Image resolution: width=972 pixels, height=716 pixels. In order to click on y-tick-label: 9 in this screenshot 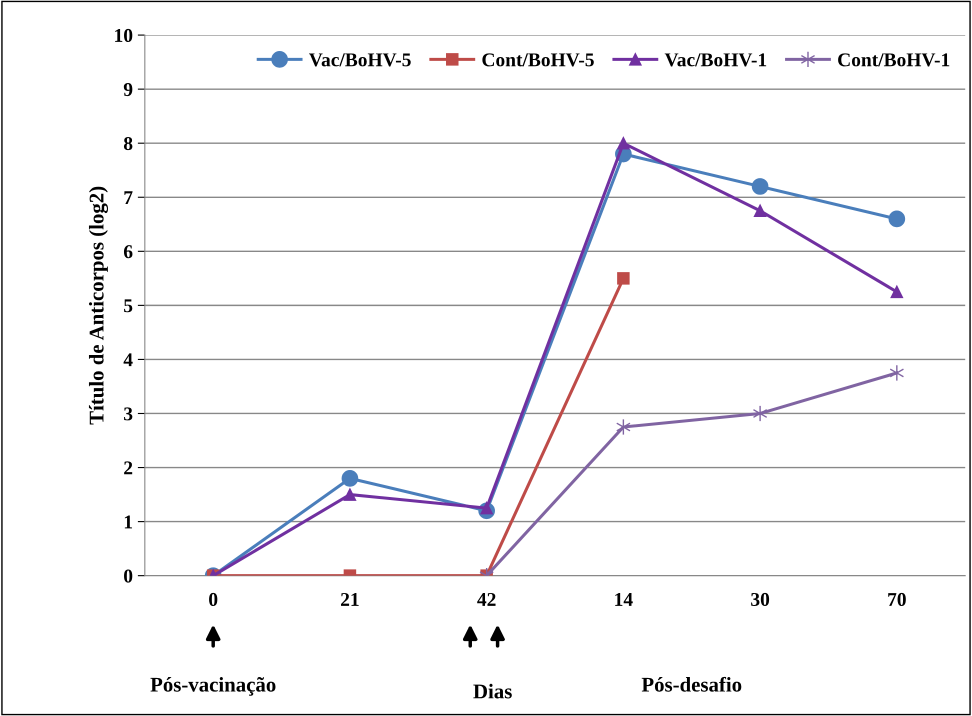, I will do `click(128, 89)`.